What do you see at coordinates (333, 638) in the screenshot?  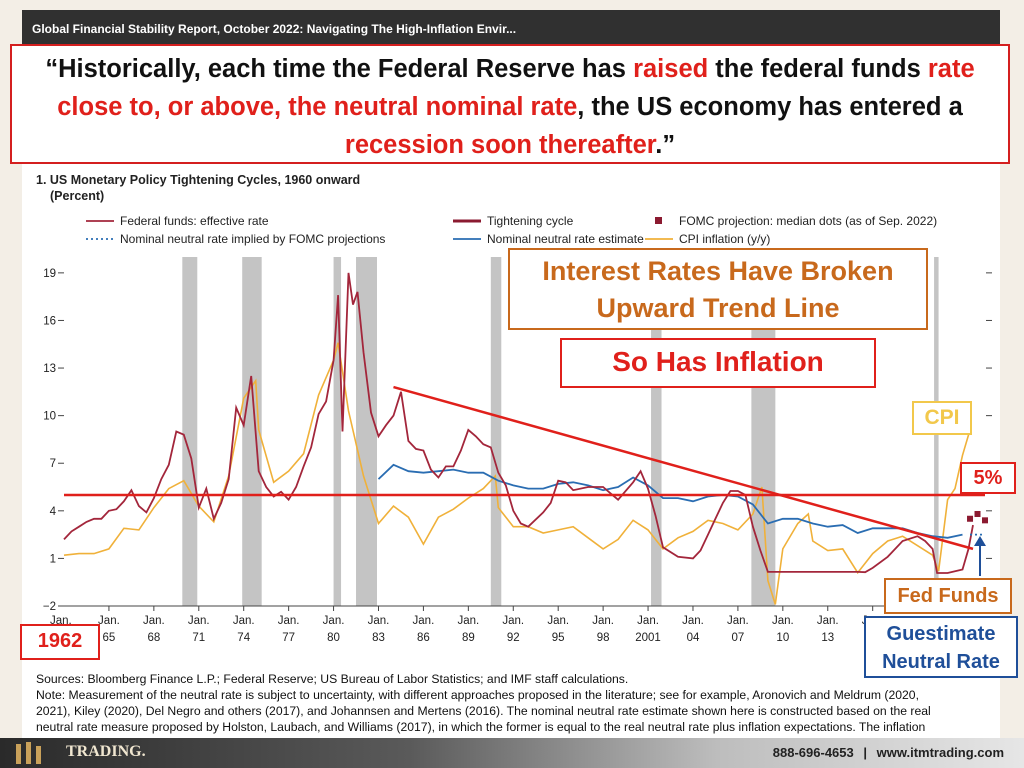 I see `x-tick-label: 80` at bounding box center [333, 638].